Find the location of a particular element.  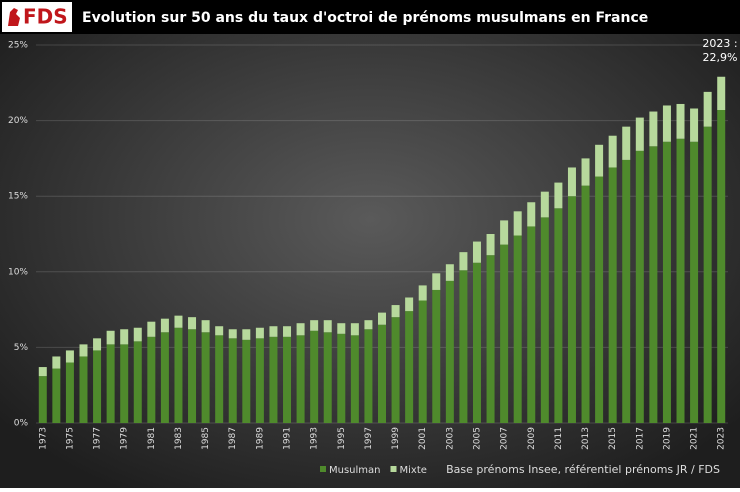

legend-label: Musulman is located at coordinates (355, 470).